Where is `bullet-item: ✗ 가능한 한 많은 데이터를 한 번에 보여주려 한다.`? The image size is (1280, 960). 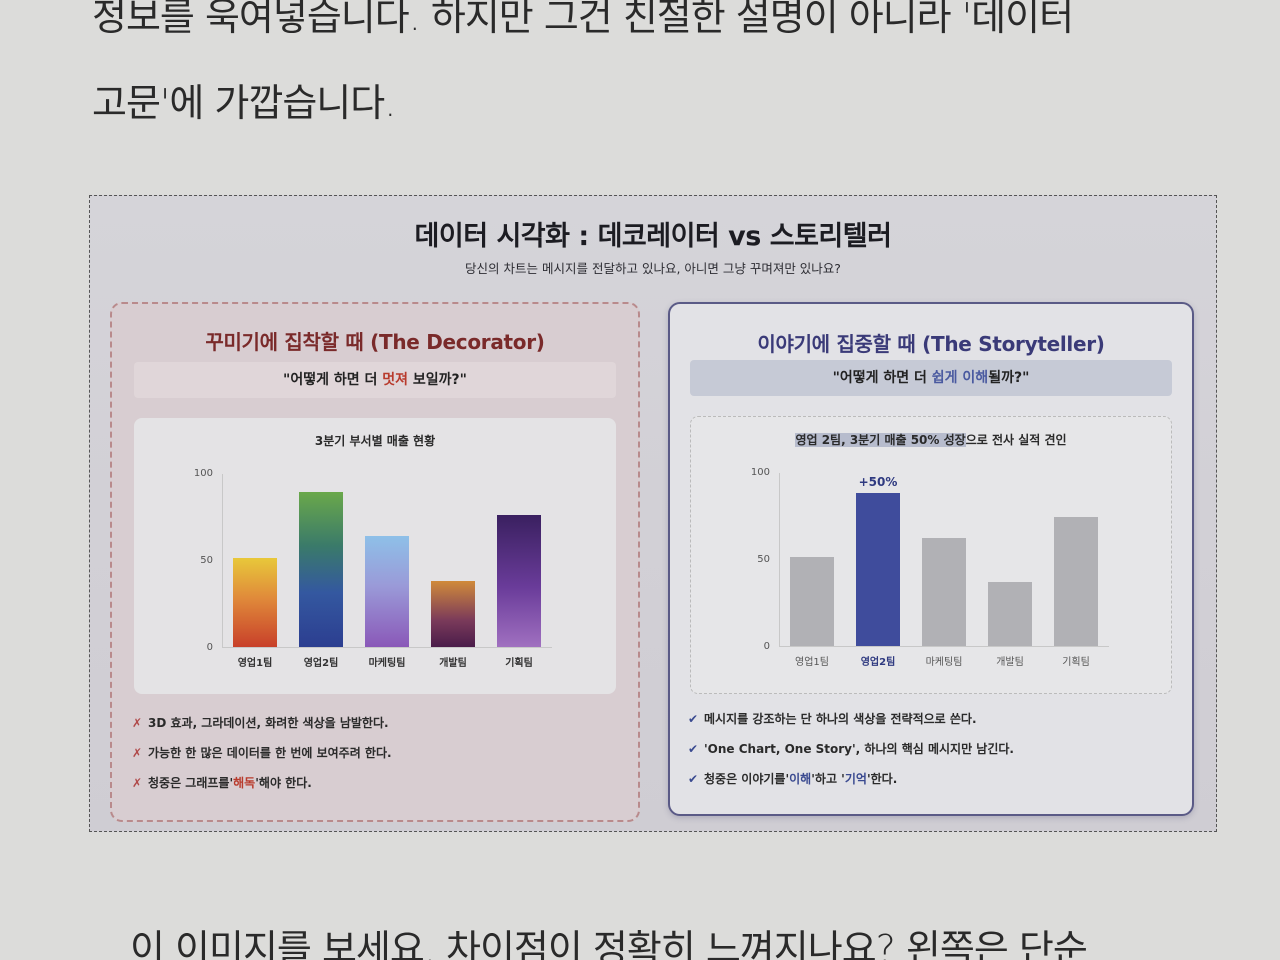
bullet-item: ✗ 가능한 한 많은 데이터를 한 번에 보여주려 한다. is located at coordinates (375, 753).